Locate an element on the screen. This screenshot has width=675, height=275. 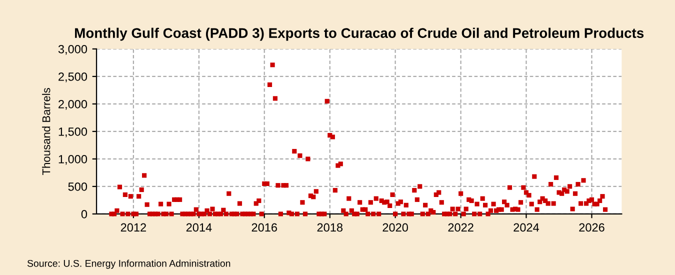
x-tick-label: 2018 is located at coordinates (330, 227).